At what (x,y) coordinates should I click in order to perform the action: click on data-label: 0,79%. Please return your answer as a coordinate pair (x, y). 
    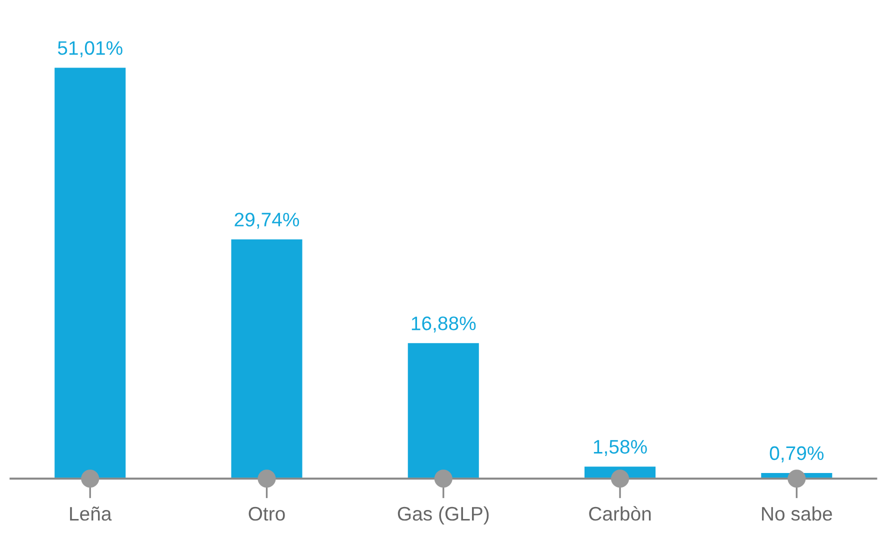
    Looking at the image, I should click on (797, 454).